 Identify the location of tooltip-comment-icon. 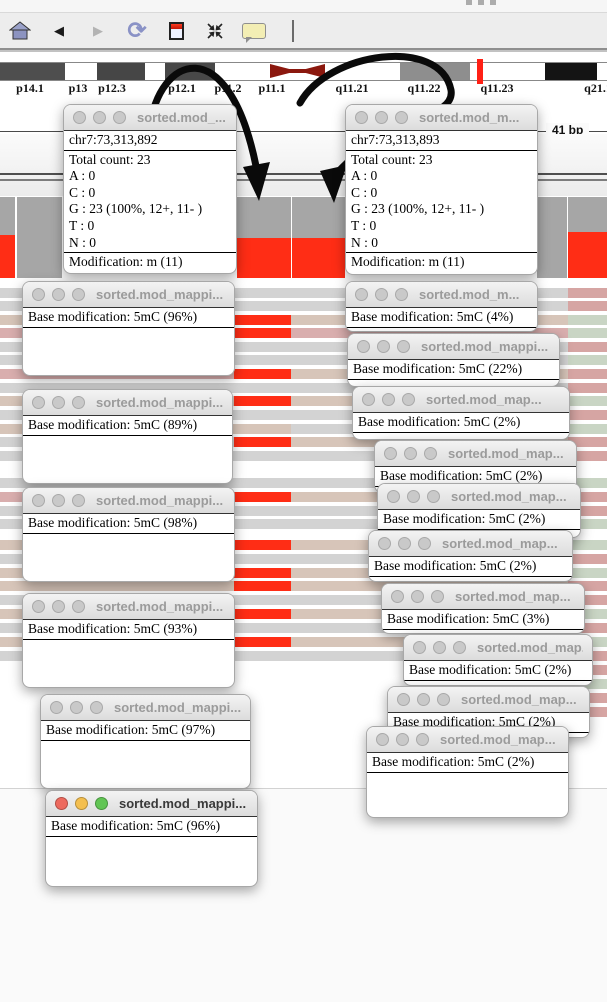
(254, 31).